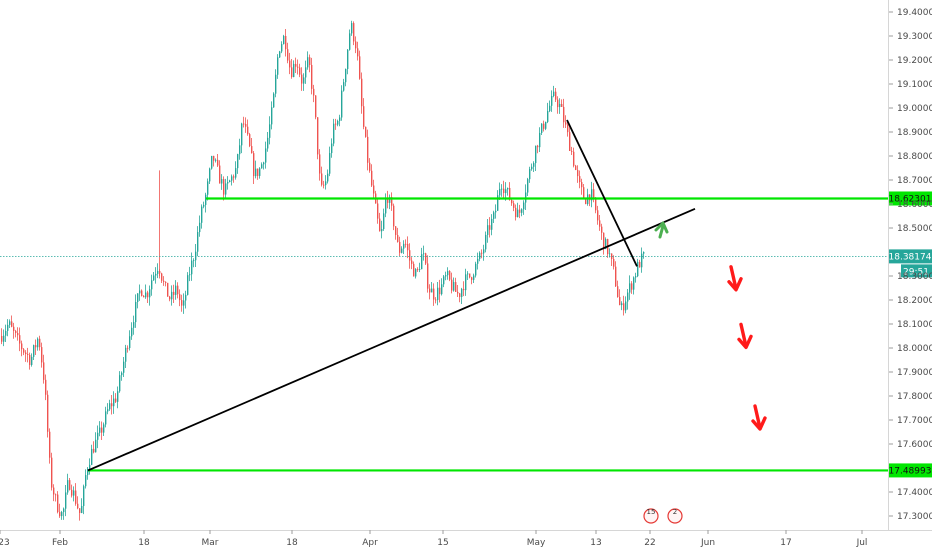 Image resolution: width=932 pixels, height=550 pixels. Describe the element at coordinates (914, 181) in the screenshot. I see `y-tick-label: 18.70000` at that location.